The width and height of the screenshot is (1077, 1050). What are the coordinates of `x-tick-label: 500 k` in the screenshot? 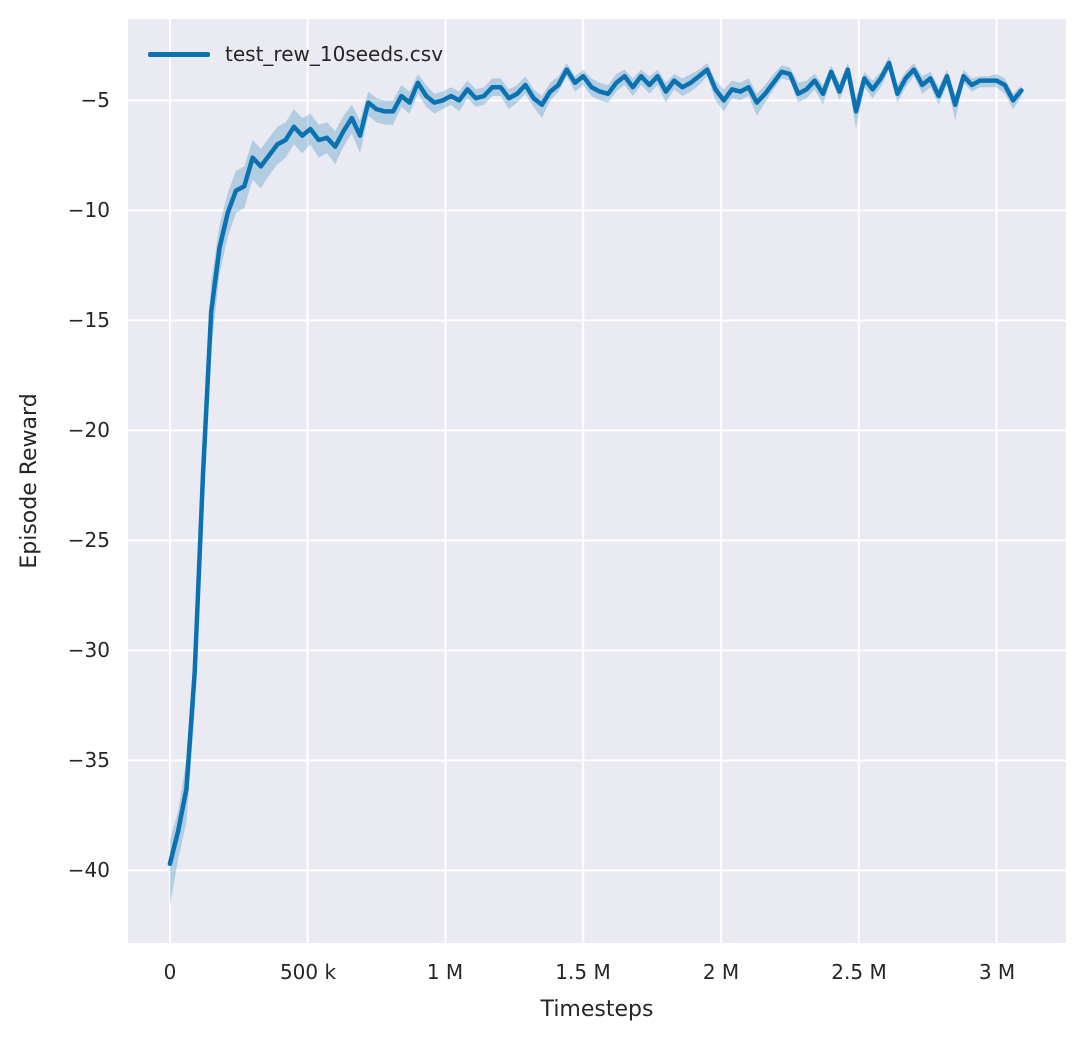 It's located at (308, 972).